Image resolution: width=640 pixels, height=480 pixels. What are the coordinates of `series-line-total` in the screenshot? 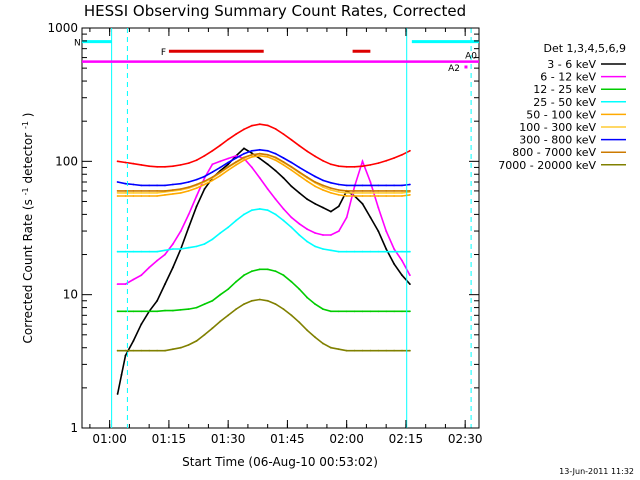 It's located at (264, 145).